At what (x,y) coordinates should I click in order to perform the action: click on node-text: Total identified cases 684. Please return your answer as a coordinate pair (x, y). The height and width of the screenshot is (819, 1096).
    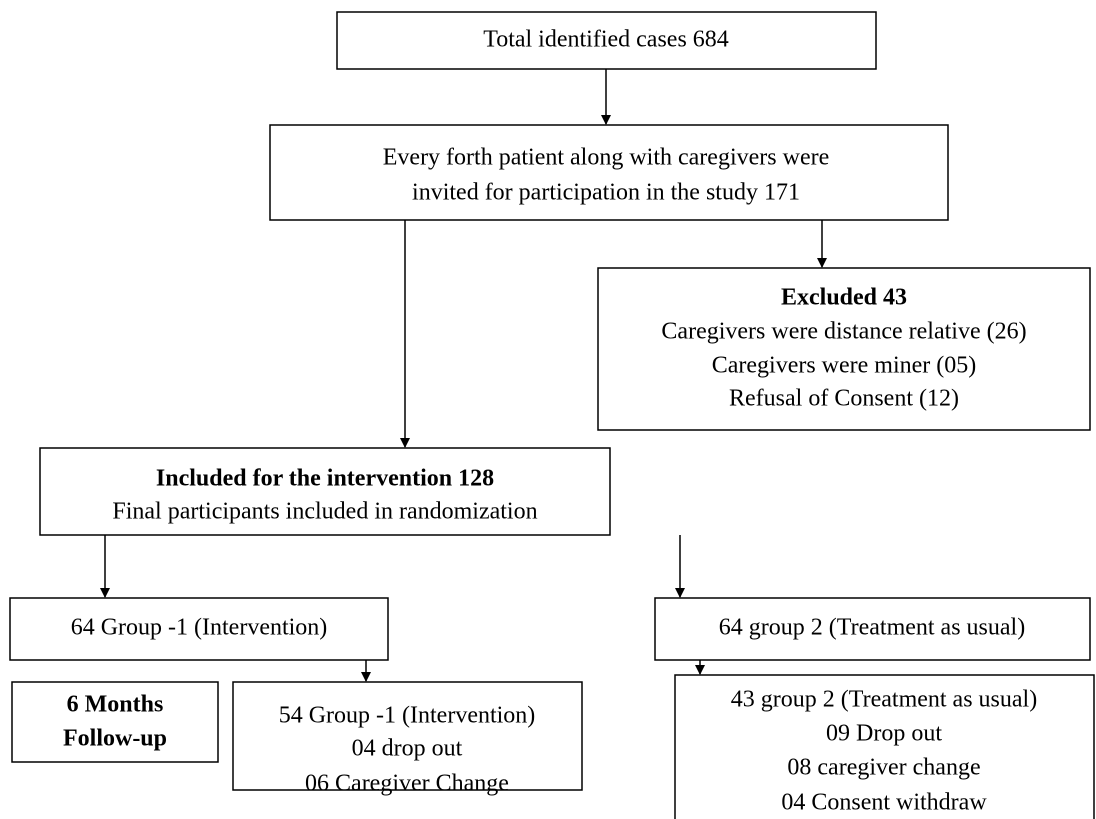
    Looking at the image, I should click on (606, 40).